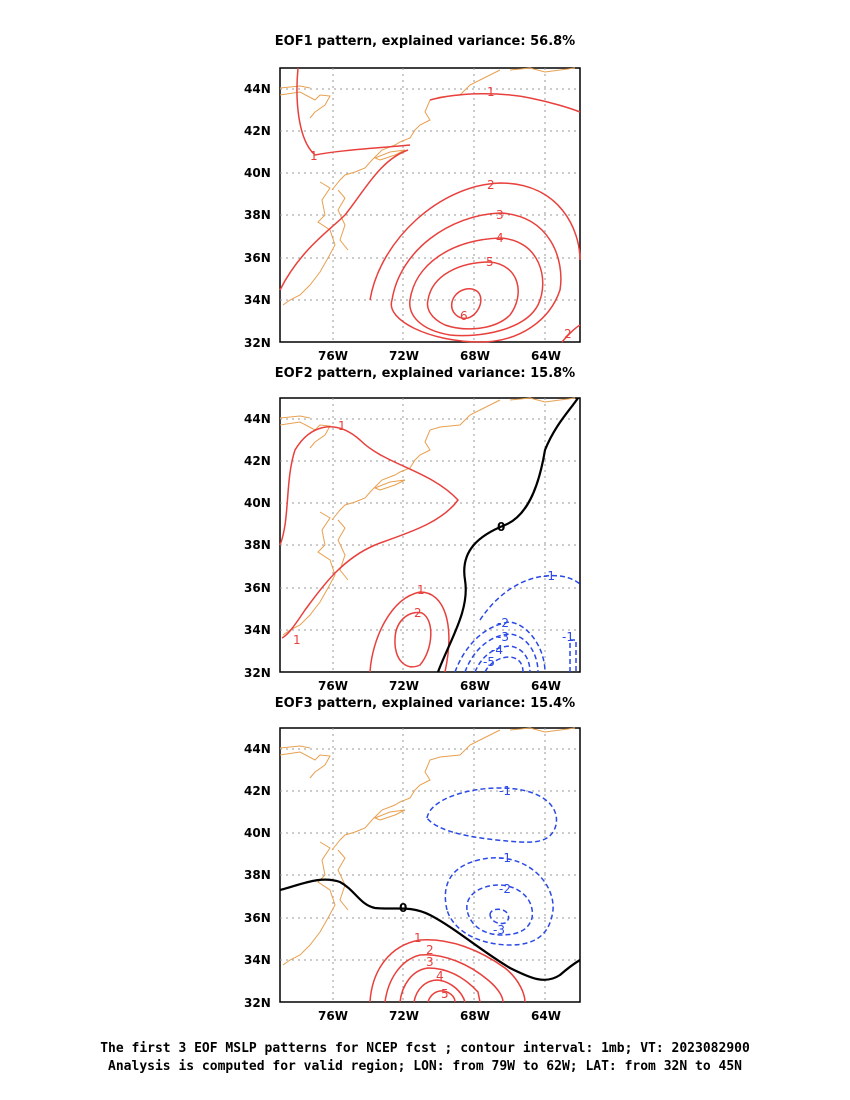  What do you see at coordinates (439, 356) in the screenshot?
I see `eof1-lon-labels: 76W 72W 68W 64W` at bounding box center [439, 356].